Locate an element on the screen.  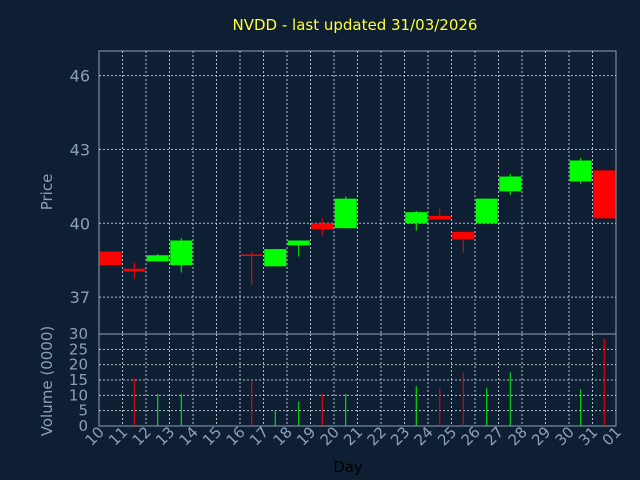
volume-axis-label: Volume (0000) is located at coordinates (47, 381).